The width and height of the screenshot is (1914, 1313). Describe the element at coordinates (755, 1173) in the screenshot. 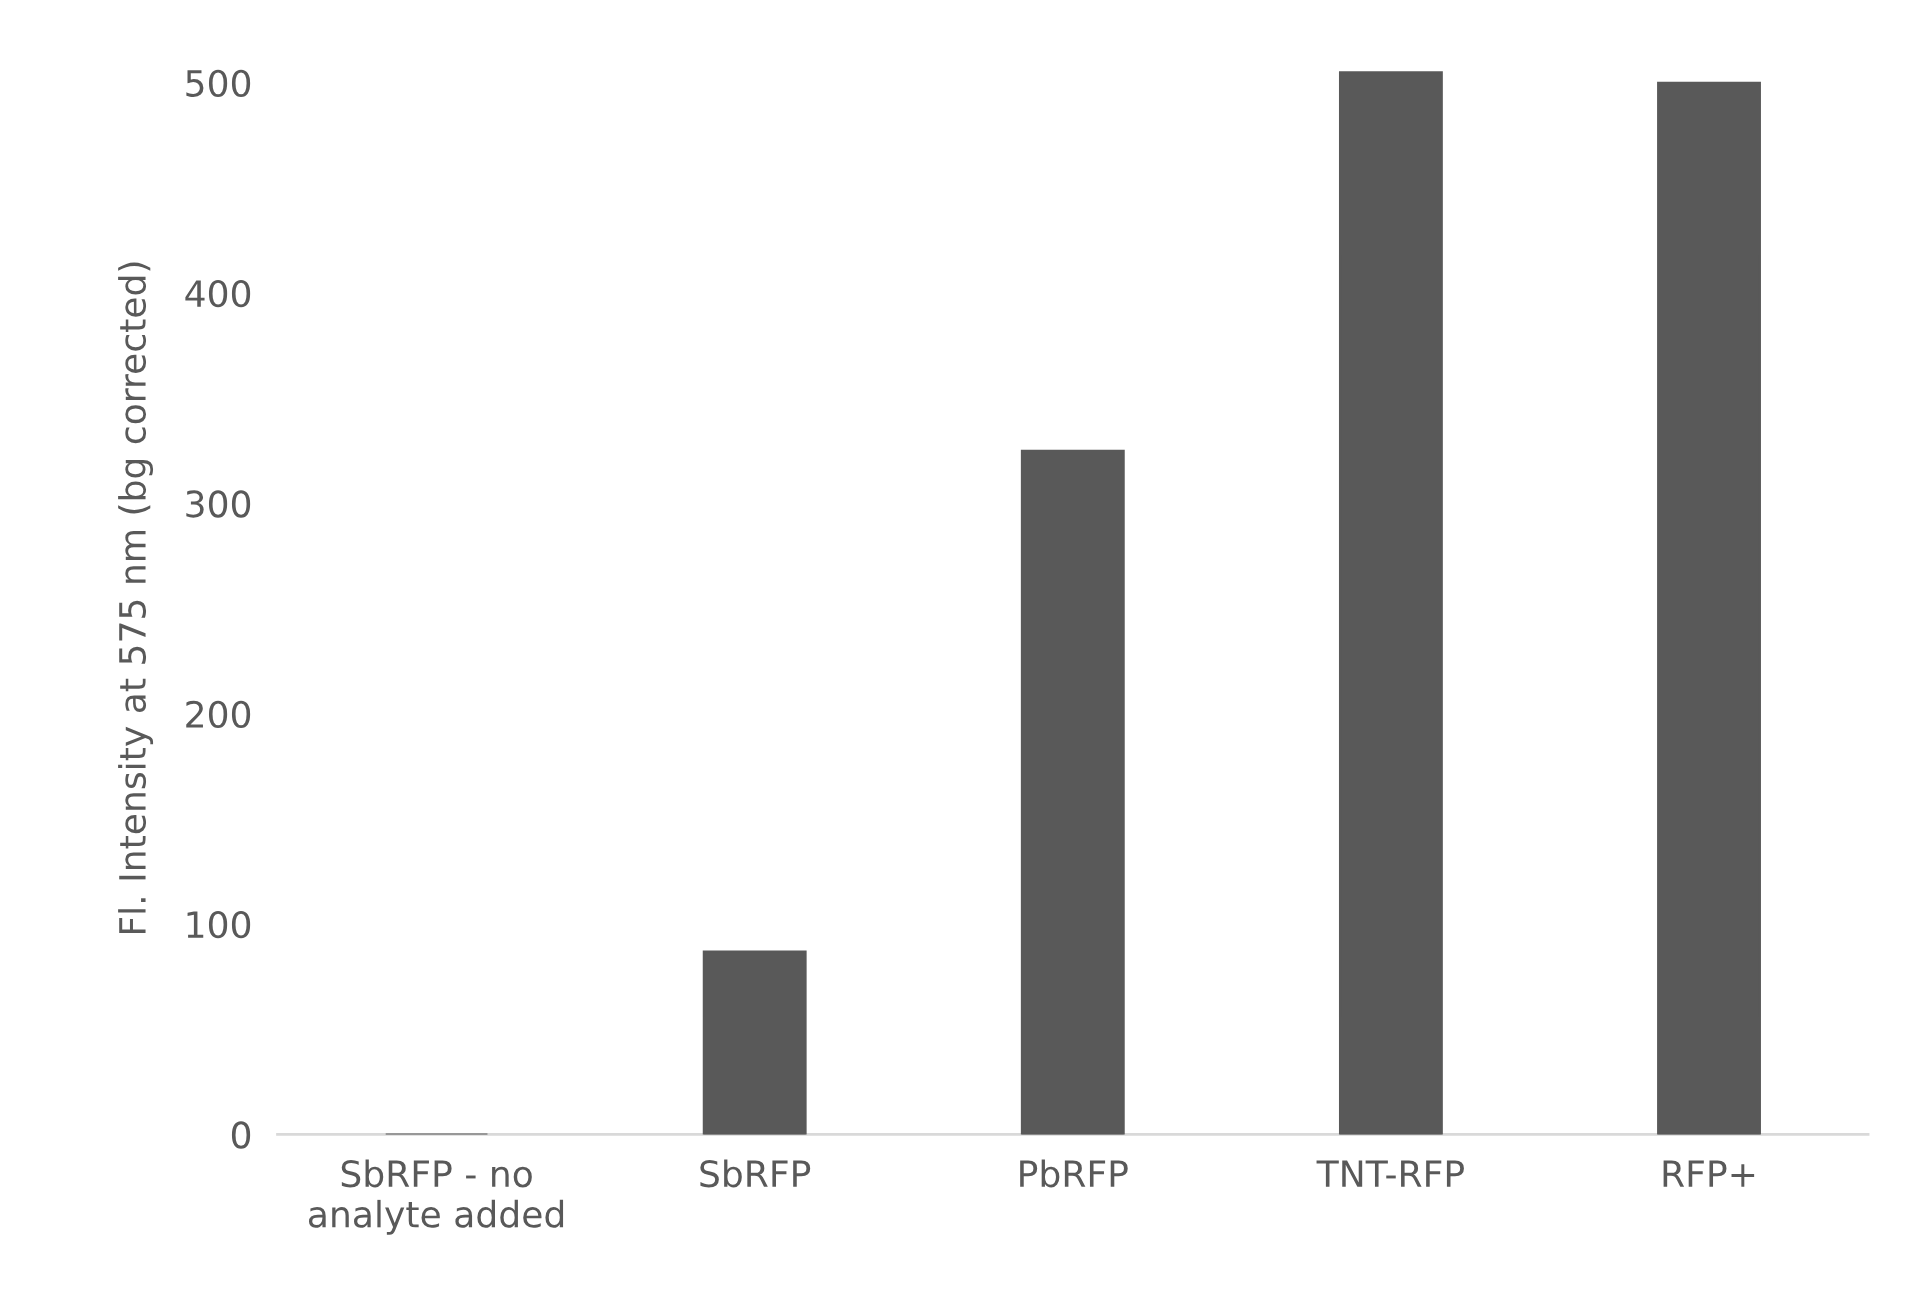

I see `x-tick-label: SbRFP` at that location.